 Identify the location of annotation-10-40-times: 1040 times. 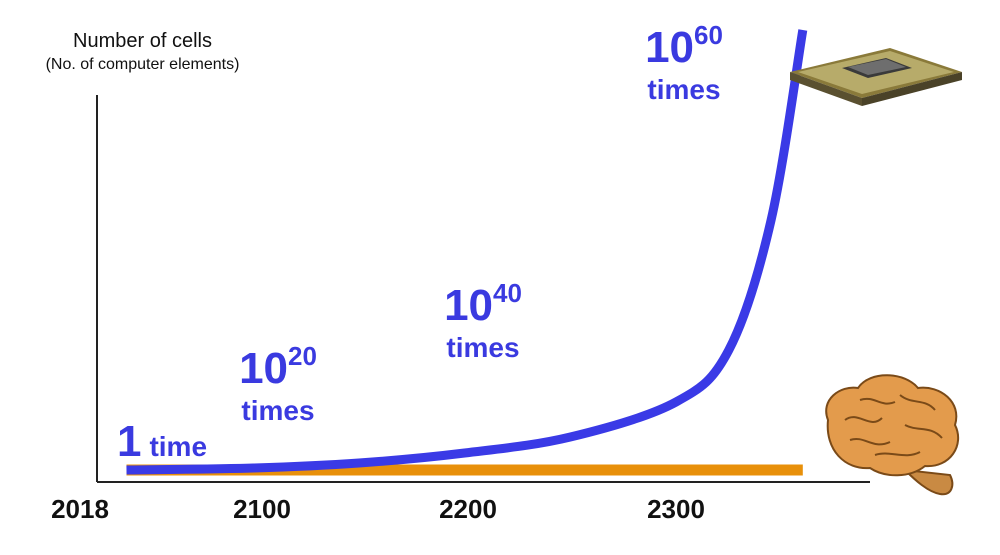
(483, 321).